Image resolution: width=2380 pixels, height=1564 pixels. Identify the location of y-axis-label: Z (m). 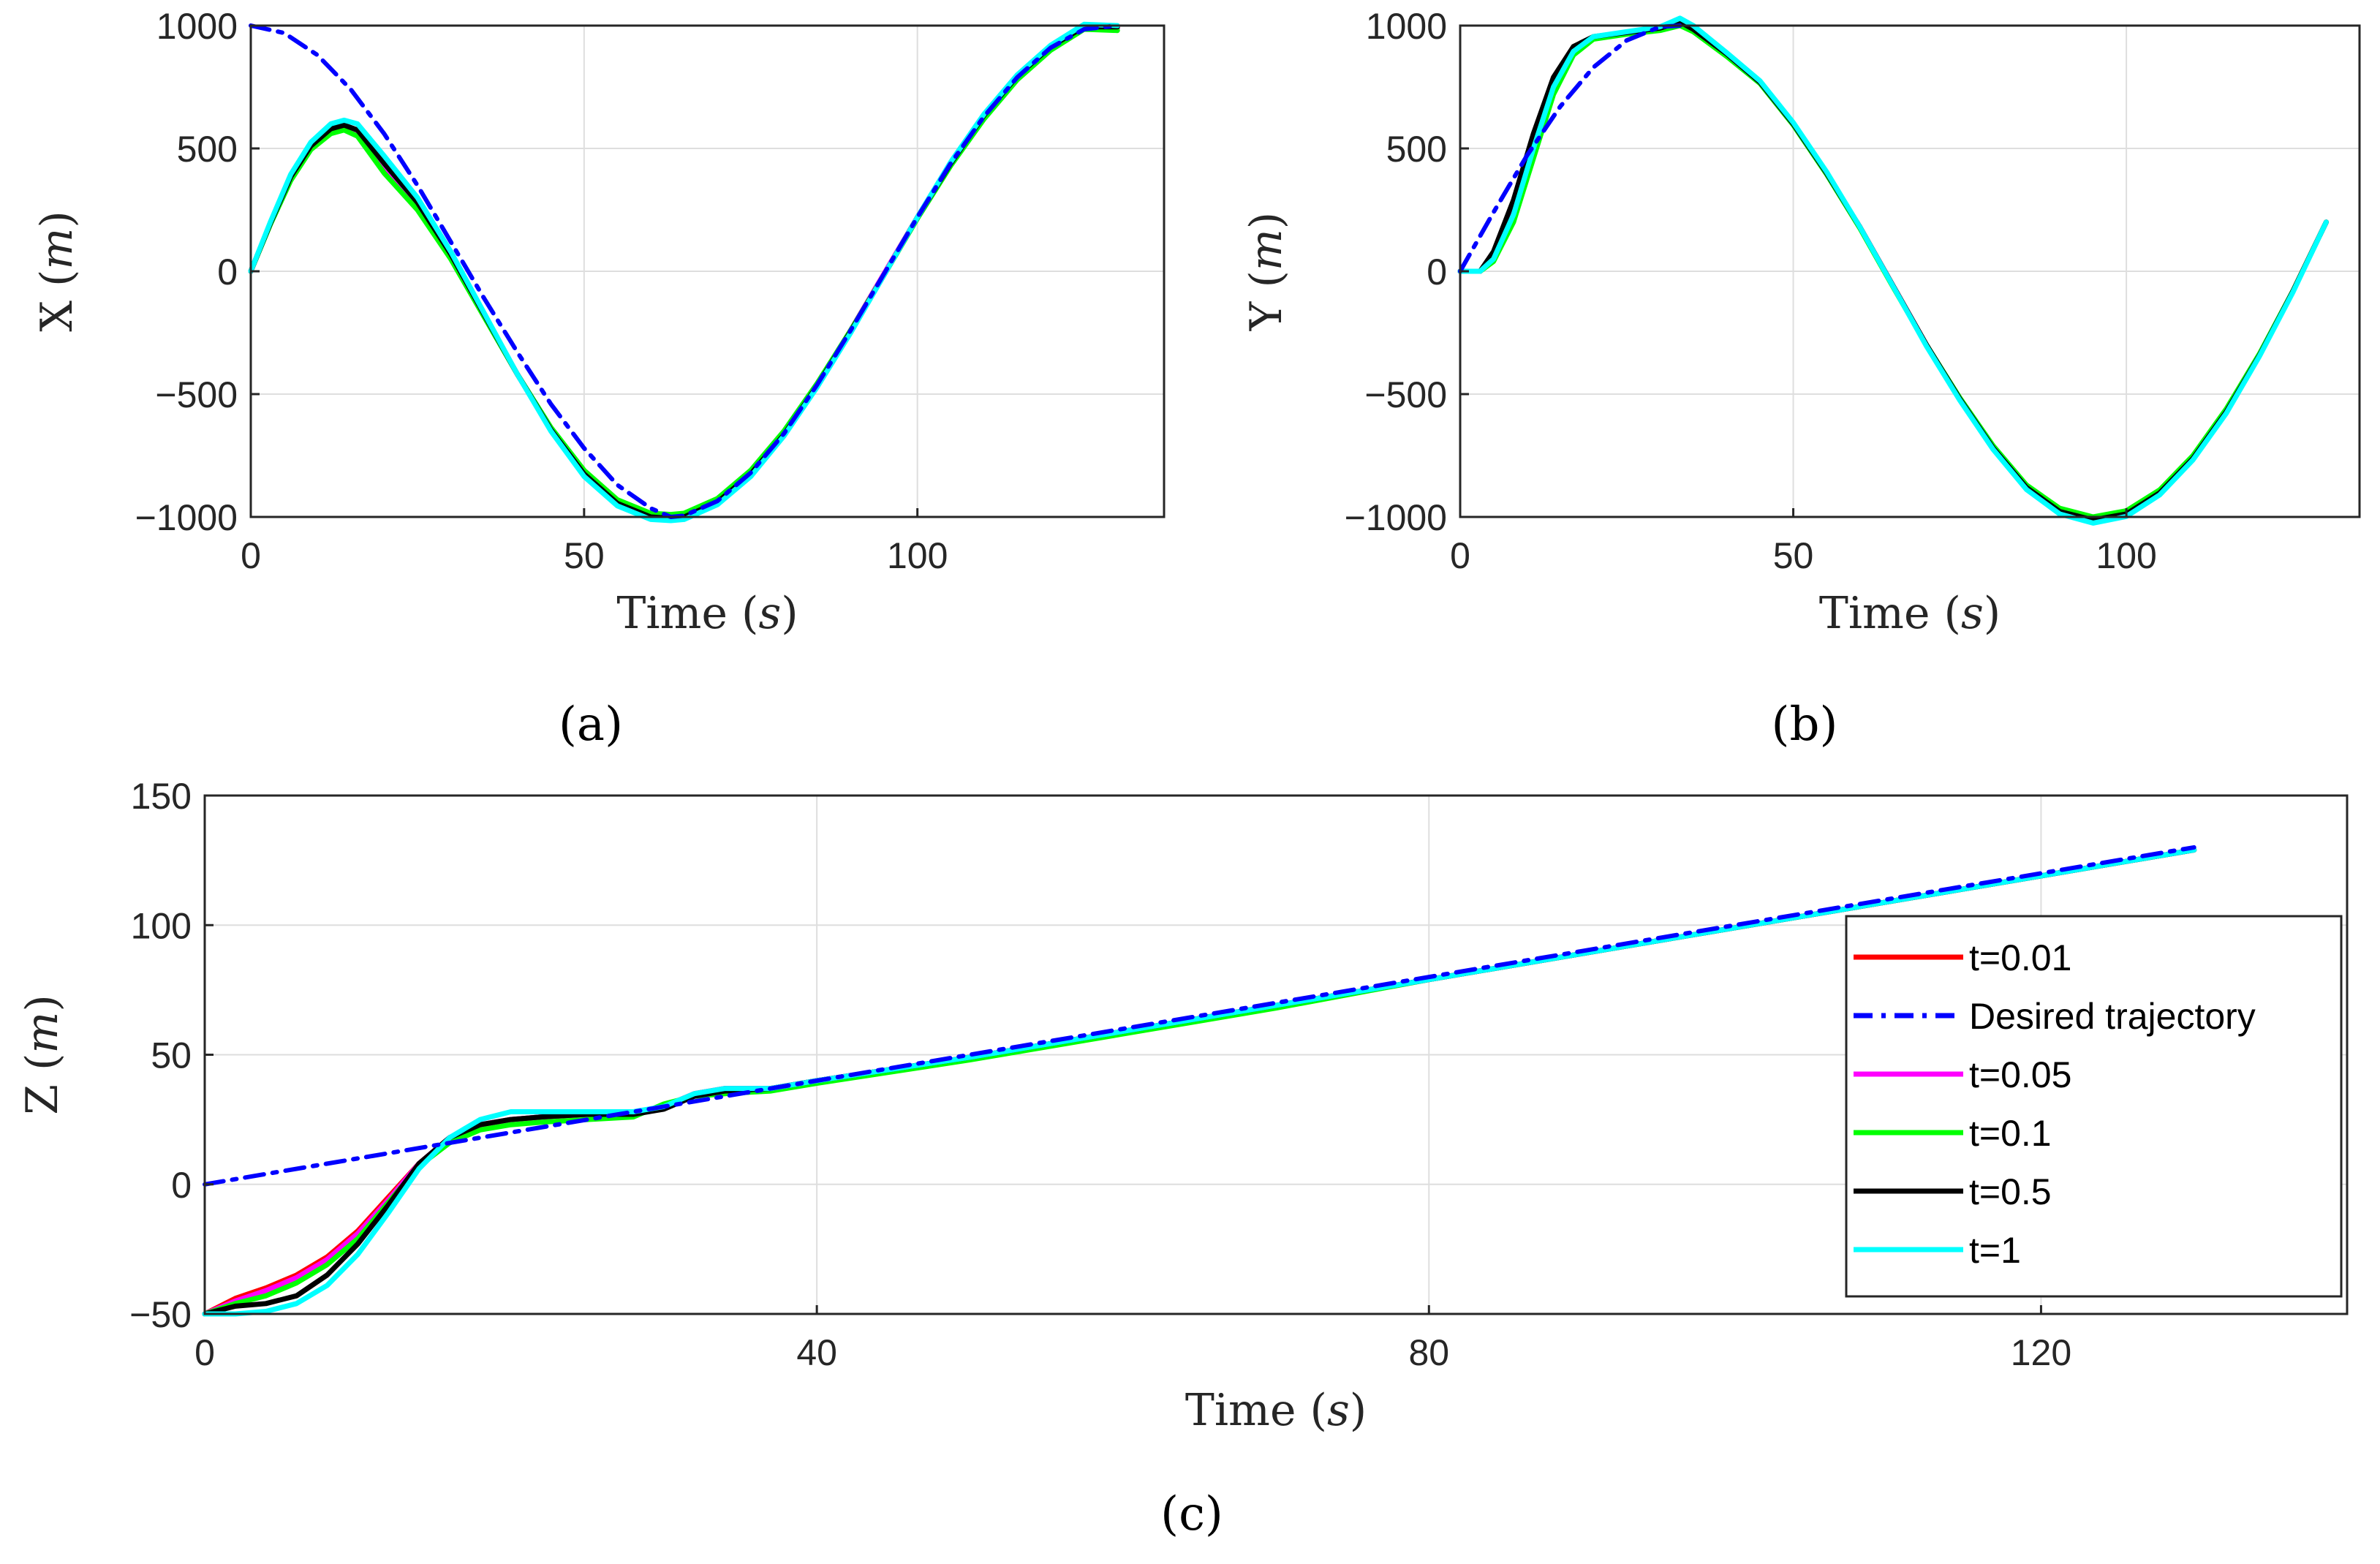
(42, 1054).